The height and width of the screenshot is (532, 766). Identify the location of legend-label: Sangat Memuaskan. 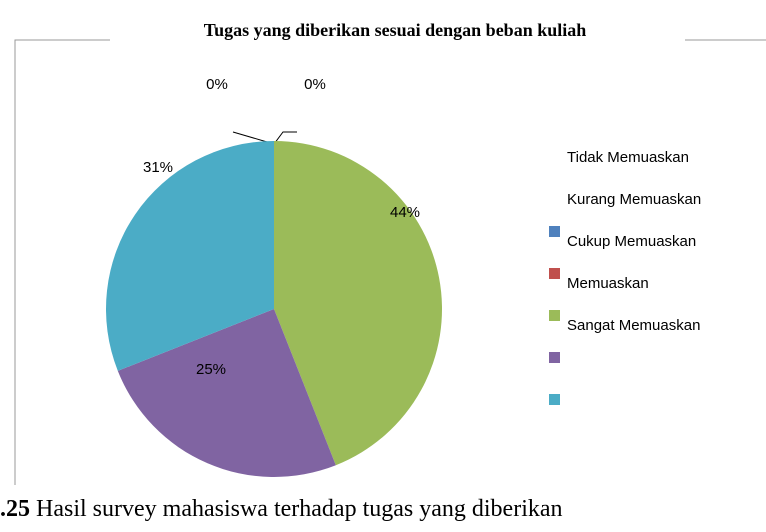
(633, 325).